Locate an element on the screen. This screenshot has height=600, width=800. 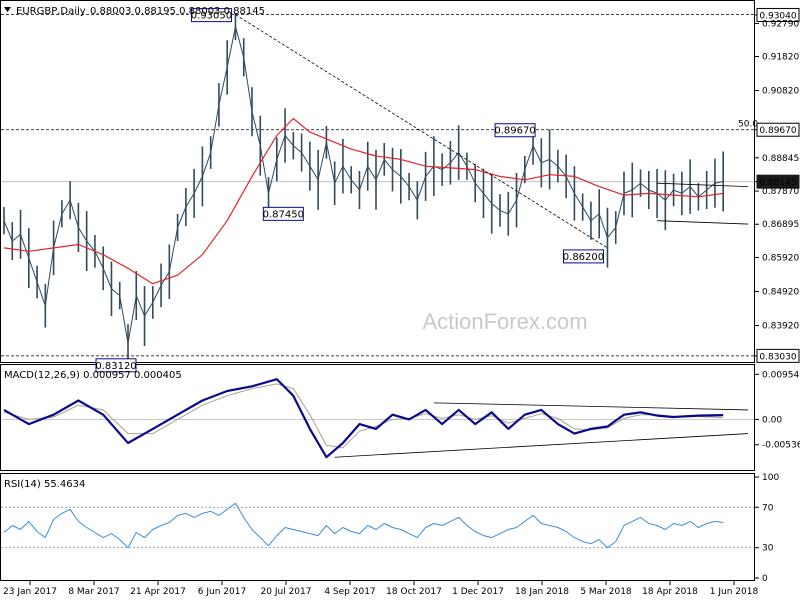
price-axis-tick-label-12: 0.83030 is located at coordinates (777, 357).